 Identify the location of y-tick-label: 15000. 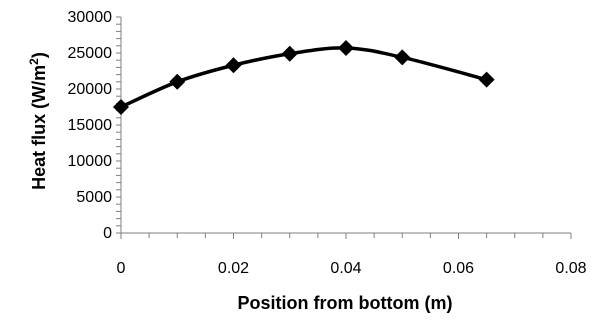
(90, 125).